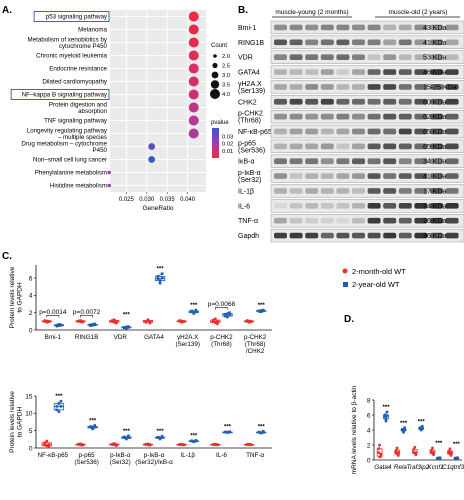 The width and height of the screenshot is (464, 500). I want to click on blot-size: 34 KDa, so click(434, 162).